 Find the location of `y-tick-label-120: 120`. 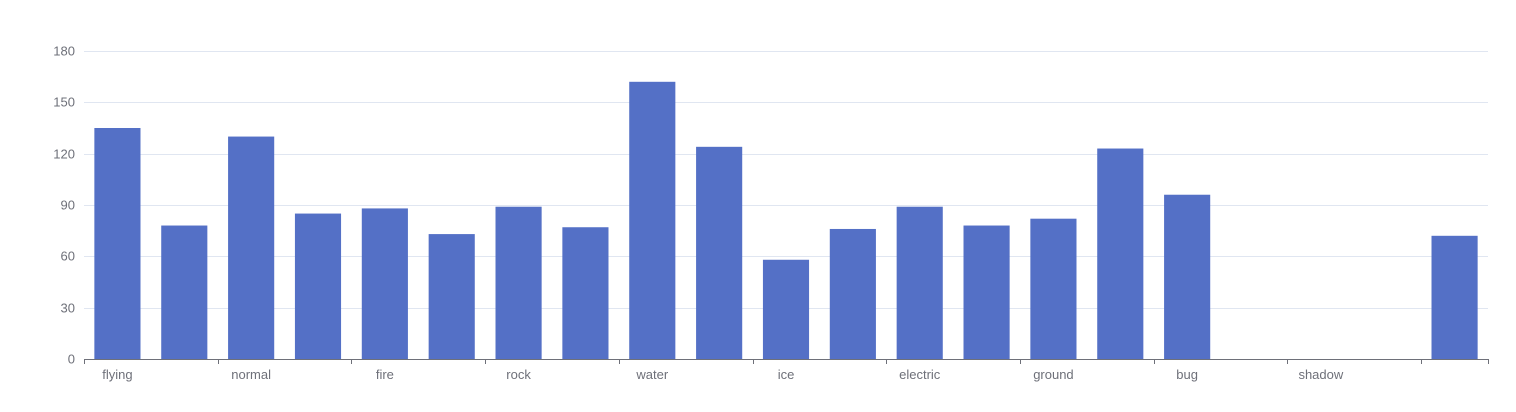

y-tick-label-120: 120 is located at coordinates (64, 154).